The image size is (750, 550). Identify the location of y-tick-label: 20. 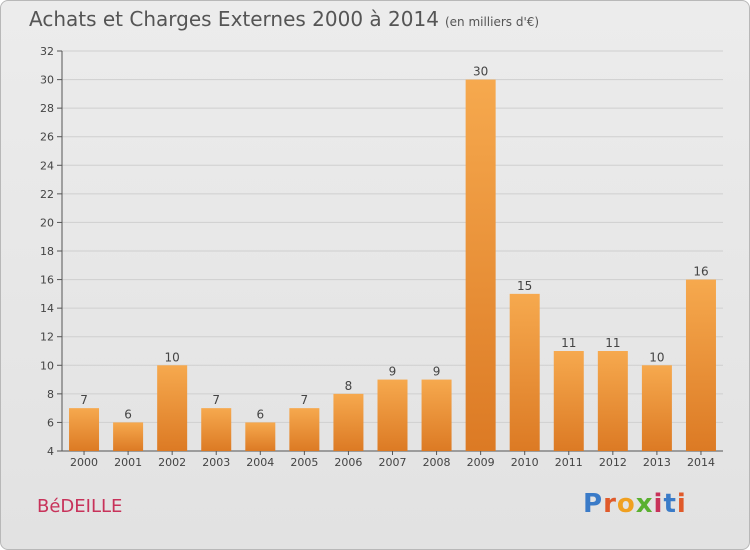
(47, 222).